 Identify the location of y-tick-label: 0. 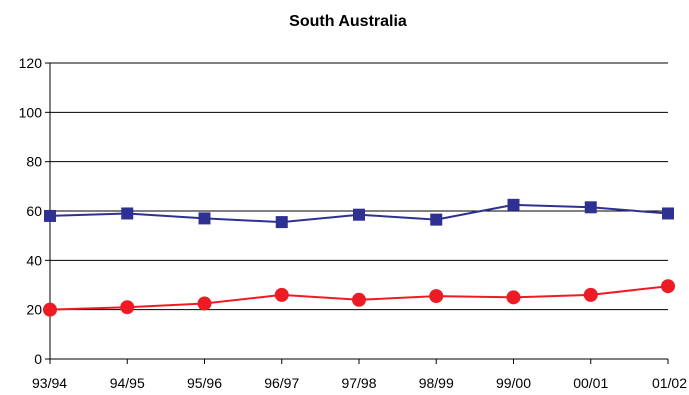
(38, 359).